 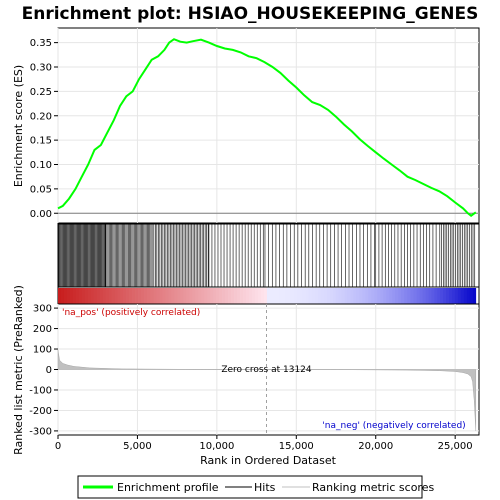 I want to click on es-tick-label: 0.30, so click(x=41, y=68).